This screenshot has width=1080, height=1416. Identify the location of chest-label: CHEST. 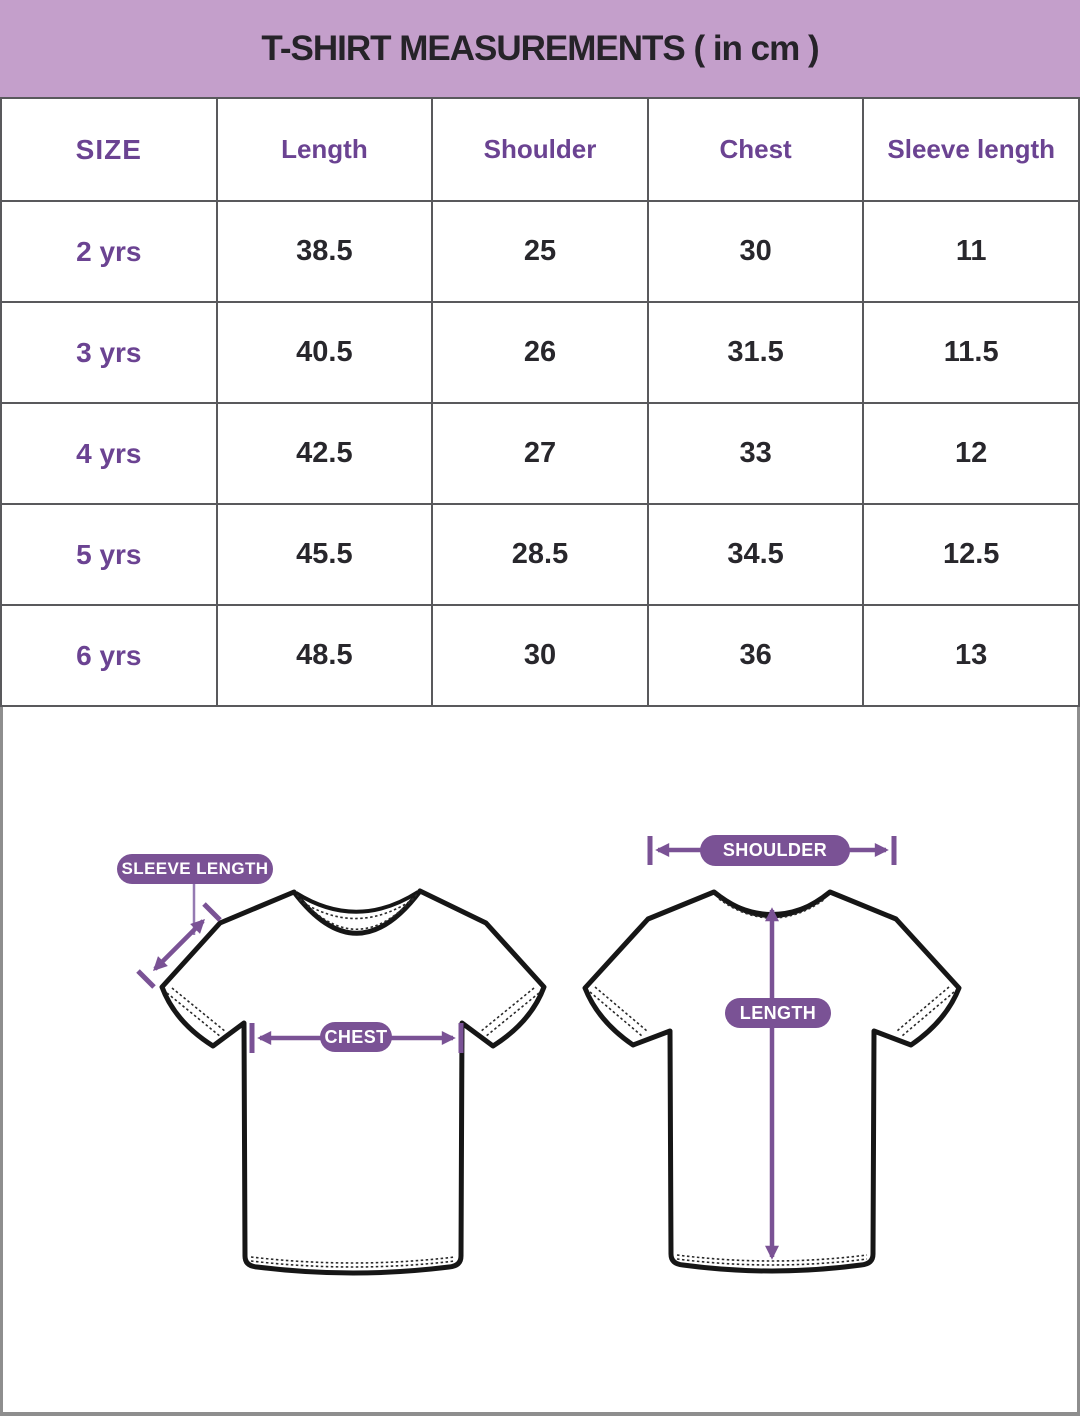
(356, 1037).